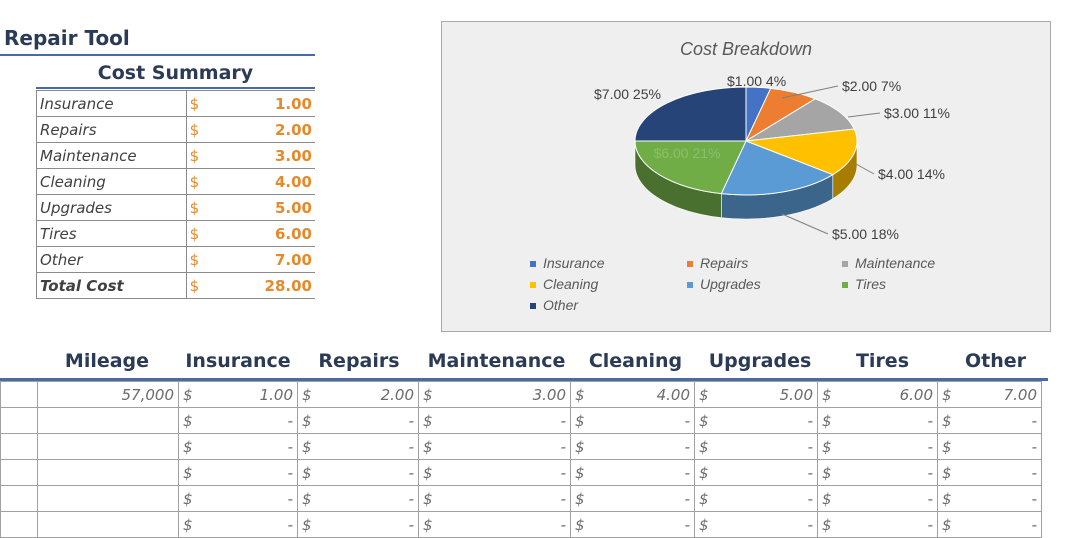 This screenshot has width=1080, height=538. Describe the element at coordinates (760, 361) in the screenshot. I see `column-header-upgrades: Upgrades` at that location.